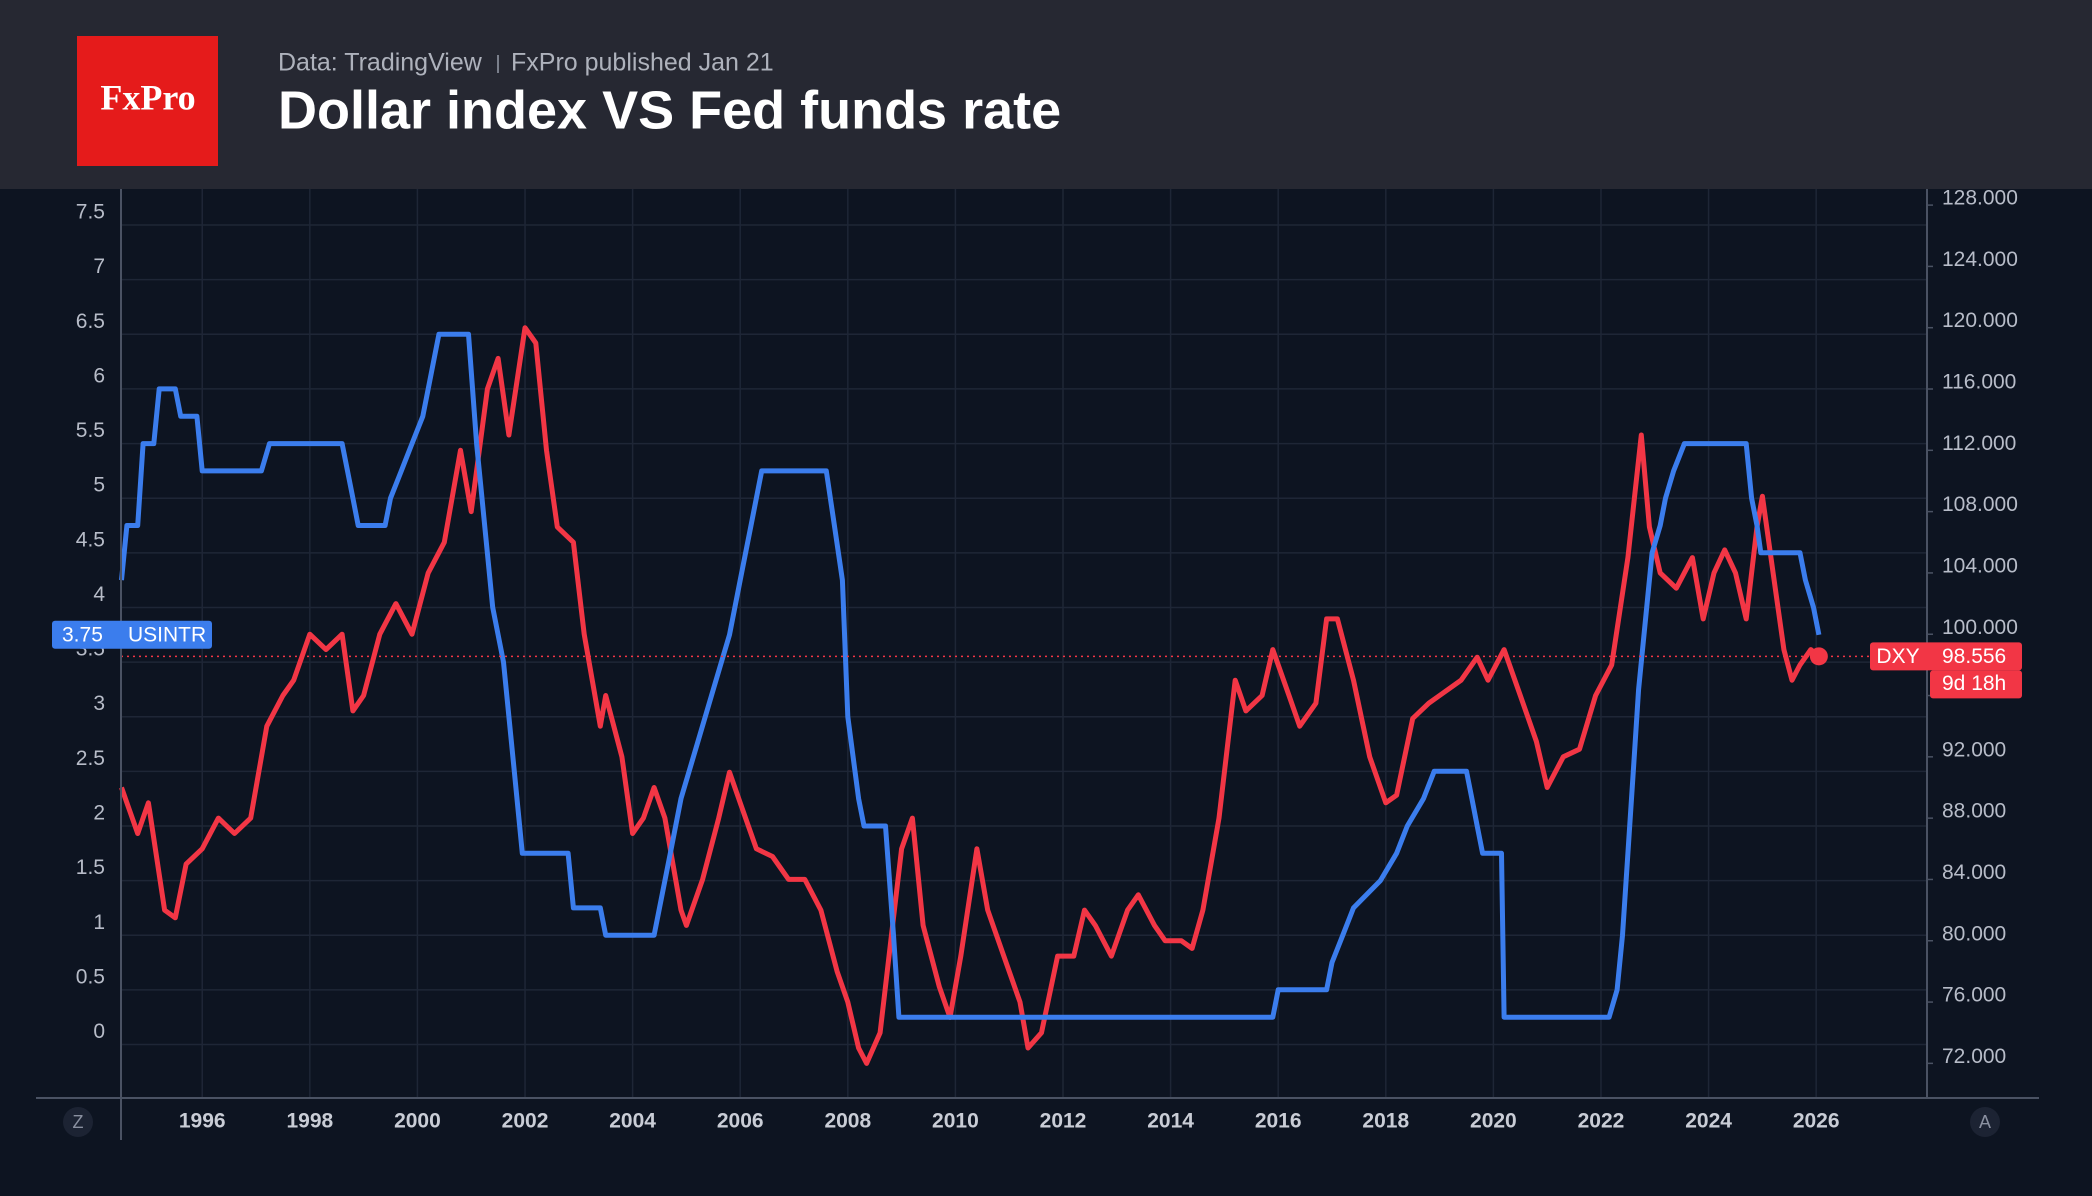 The image size is (2092, 1196). What do you see at coordinates (1980, 627) in the screenshot?
I see `y2-tick-label: 100.000` at bounding box center [1980, 627].